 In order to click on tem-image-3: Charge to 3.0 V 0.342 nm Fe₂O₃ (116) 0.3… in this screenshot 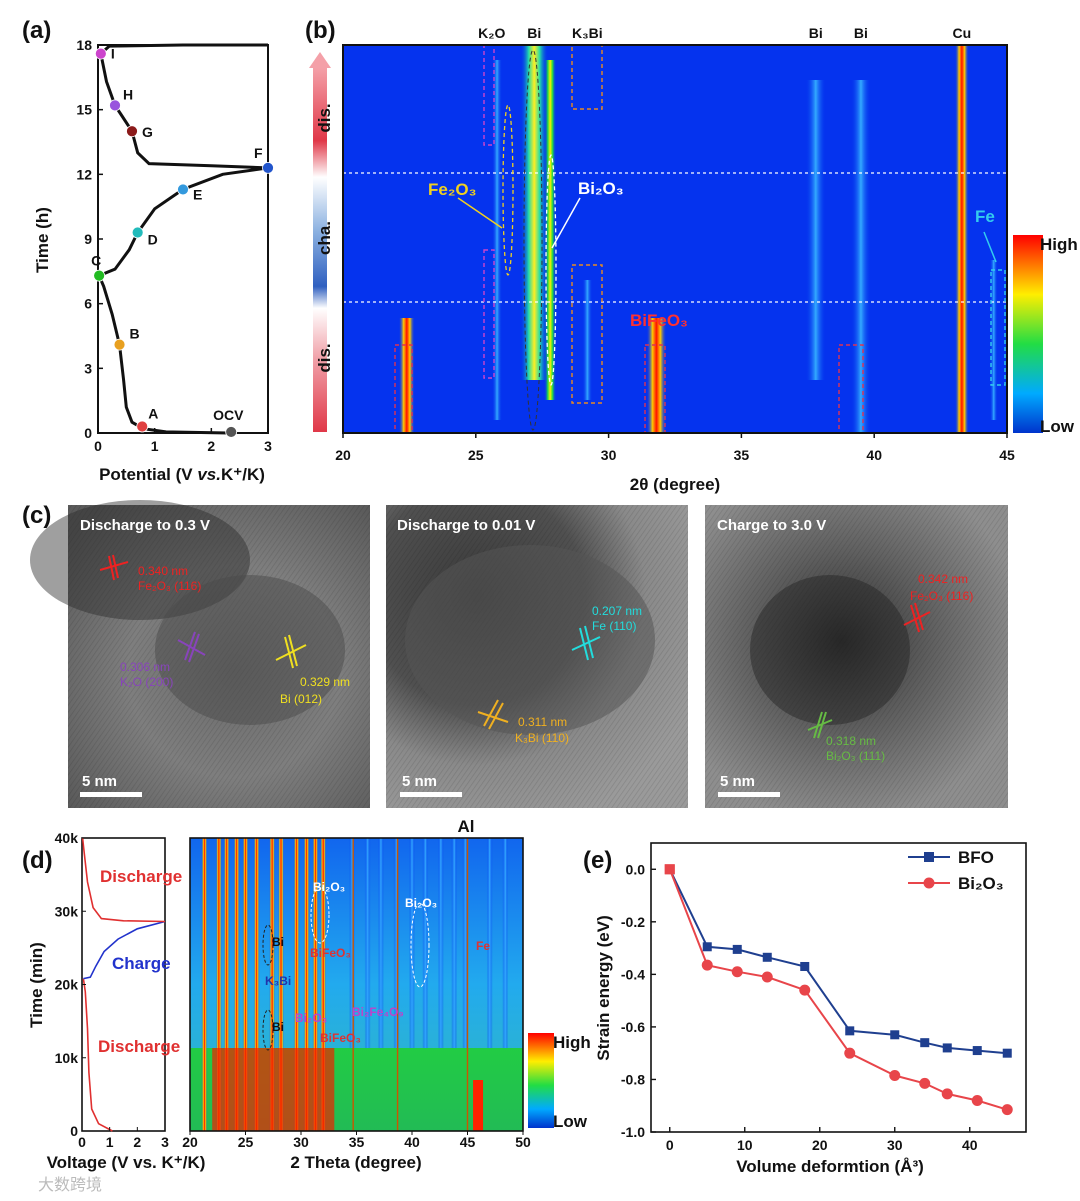, I will do `click(856, 656)`.